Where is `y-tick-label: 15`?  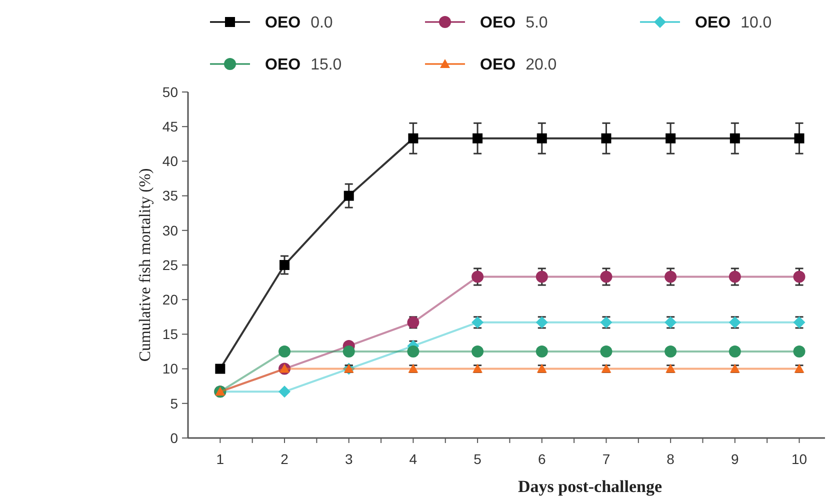
y-tick-label: 15 is located at coordinates (170, 334).